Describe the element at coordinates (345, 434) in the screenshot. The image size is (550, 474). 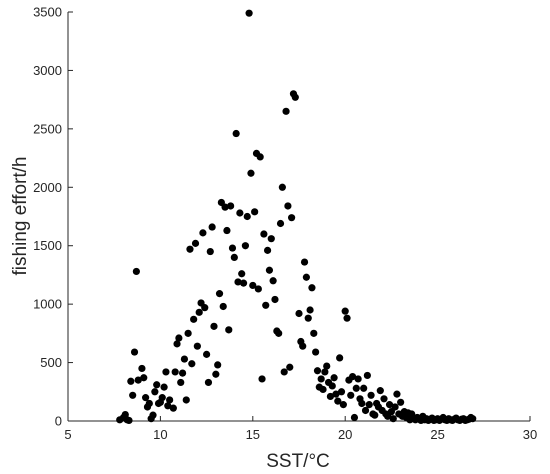
I see `x-tick-label: 20` at that location.